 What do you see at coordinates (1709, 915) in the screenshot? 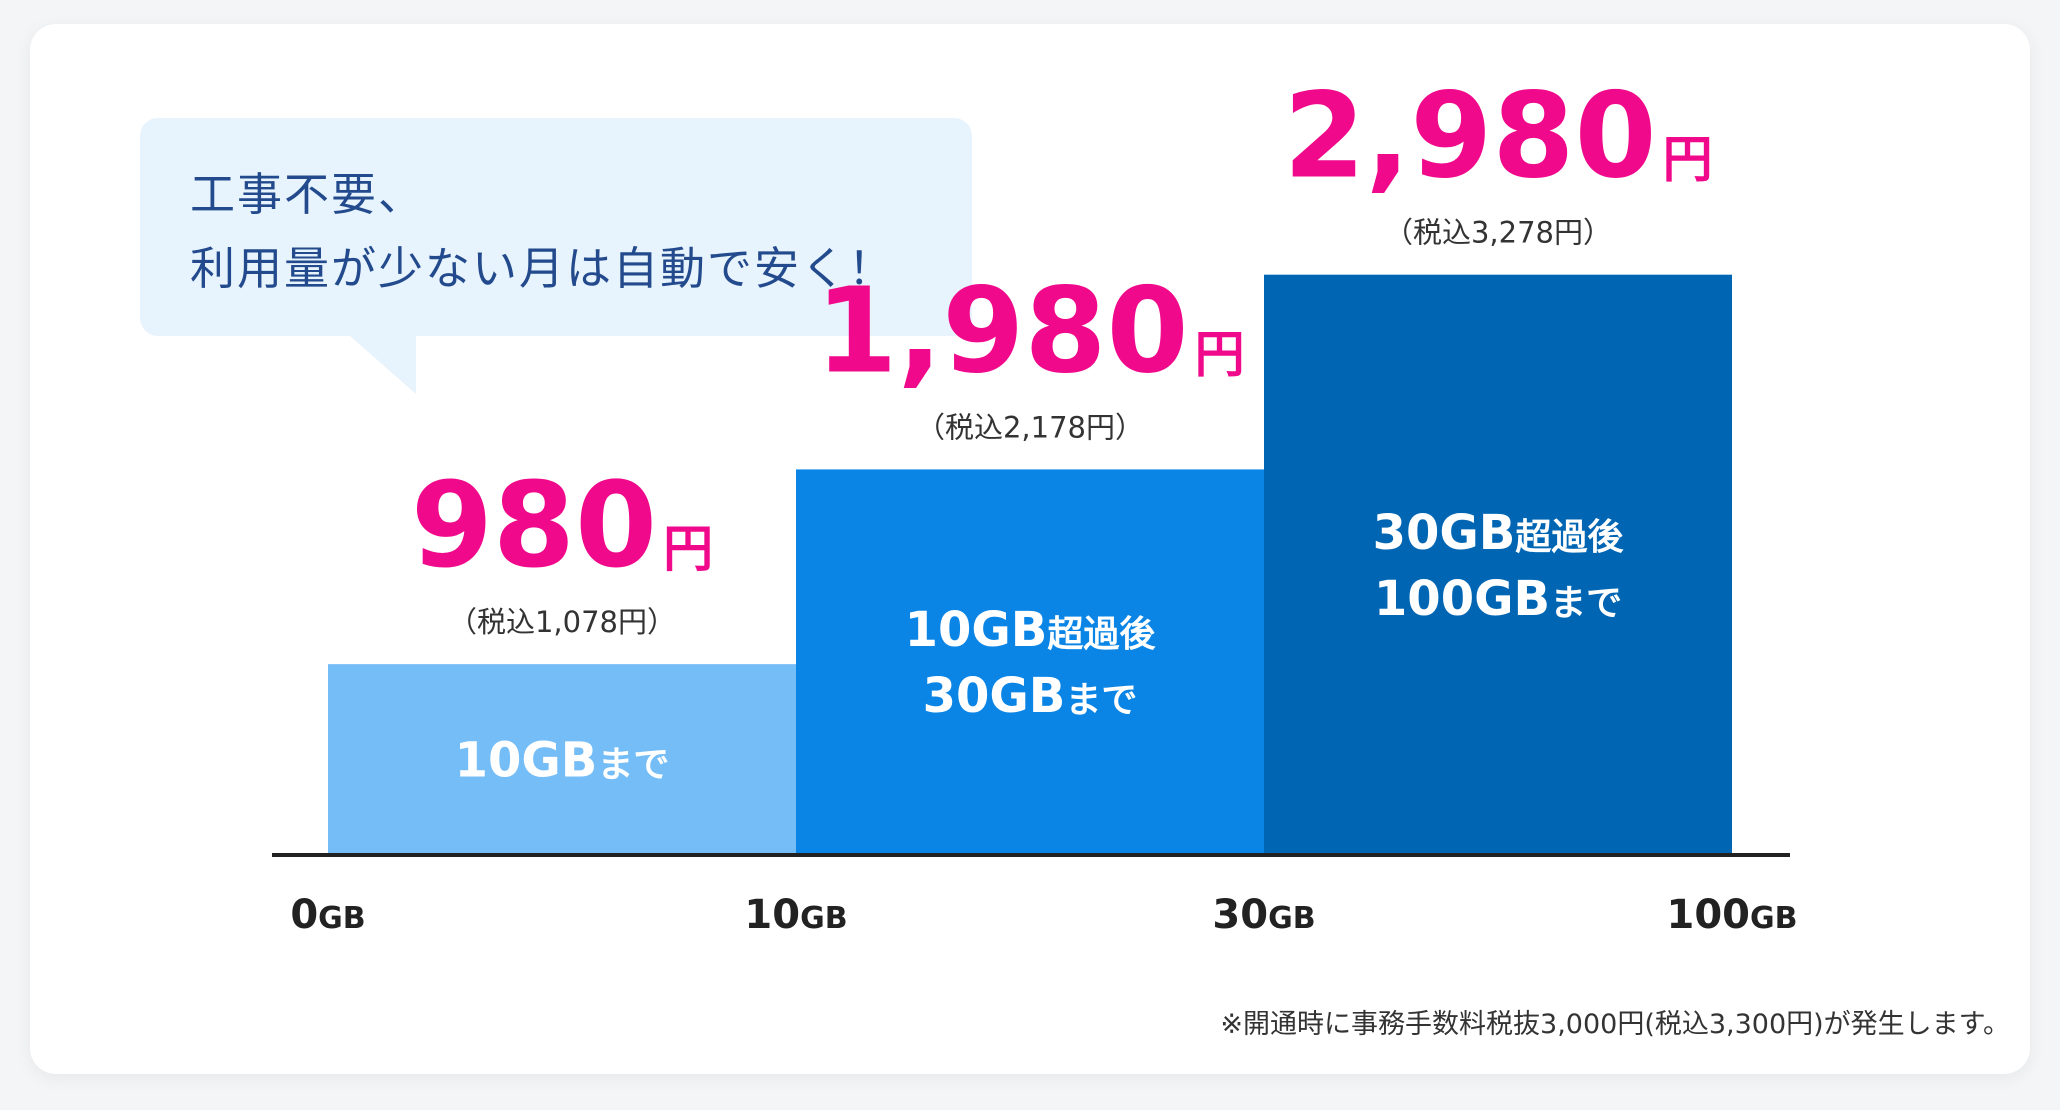
I see `tick-number: 100` at bounding box center [1709, 915].